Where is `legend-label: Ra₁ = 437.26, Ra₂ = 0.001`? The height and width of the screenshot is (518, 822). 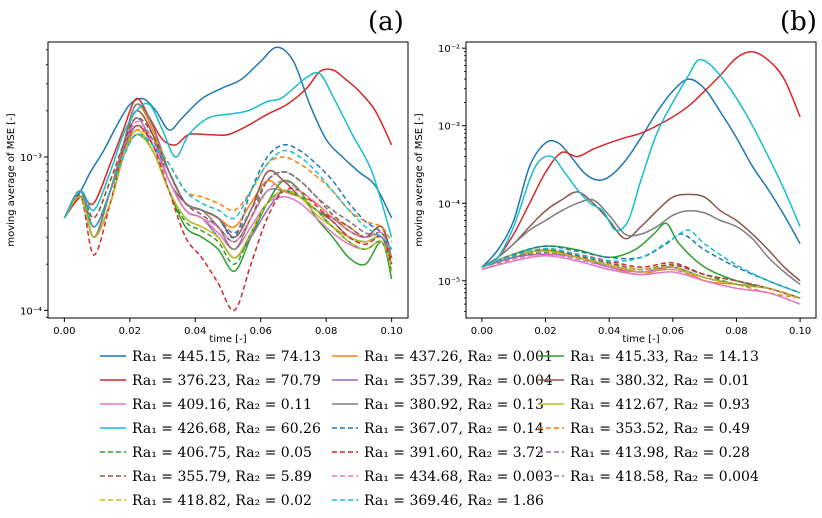 legend-label: Ra₁ = 437.26, Ra₂ = 0.001 is located at coordinates (458, 357).